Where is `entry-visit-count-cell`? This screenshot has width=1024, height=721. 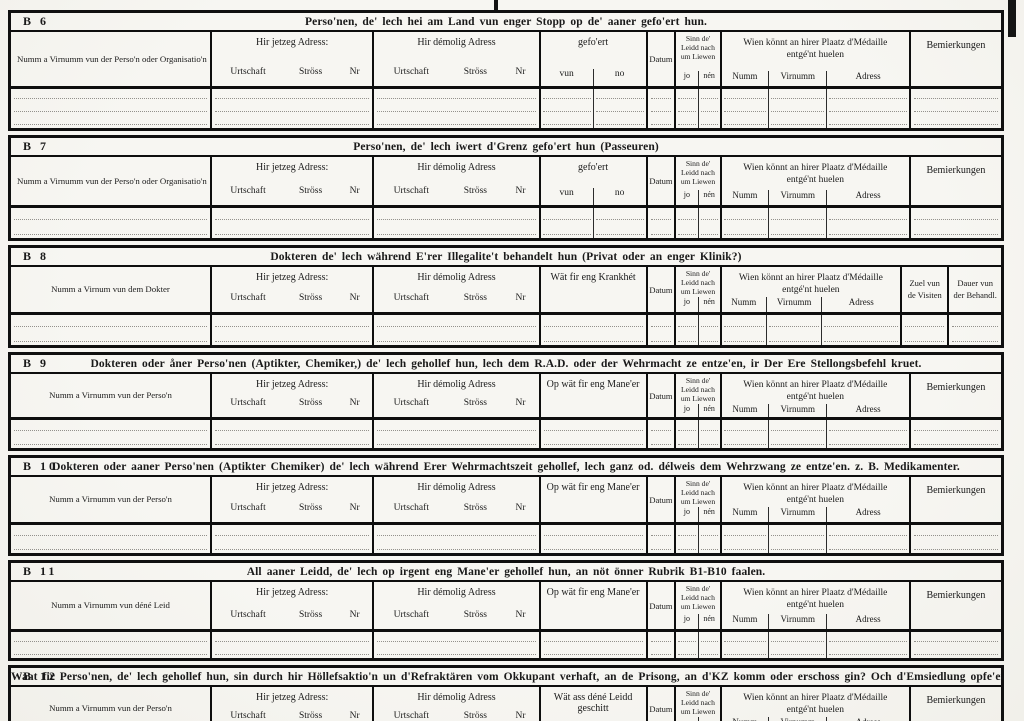
entry-visit-count-cell is located at coordinates (926, 337).